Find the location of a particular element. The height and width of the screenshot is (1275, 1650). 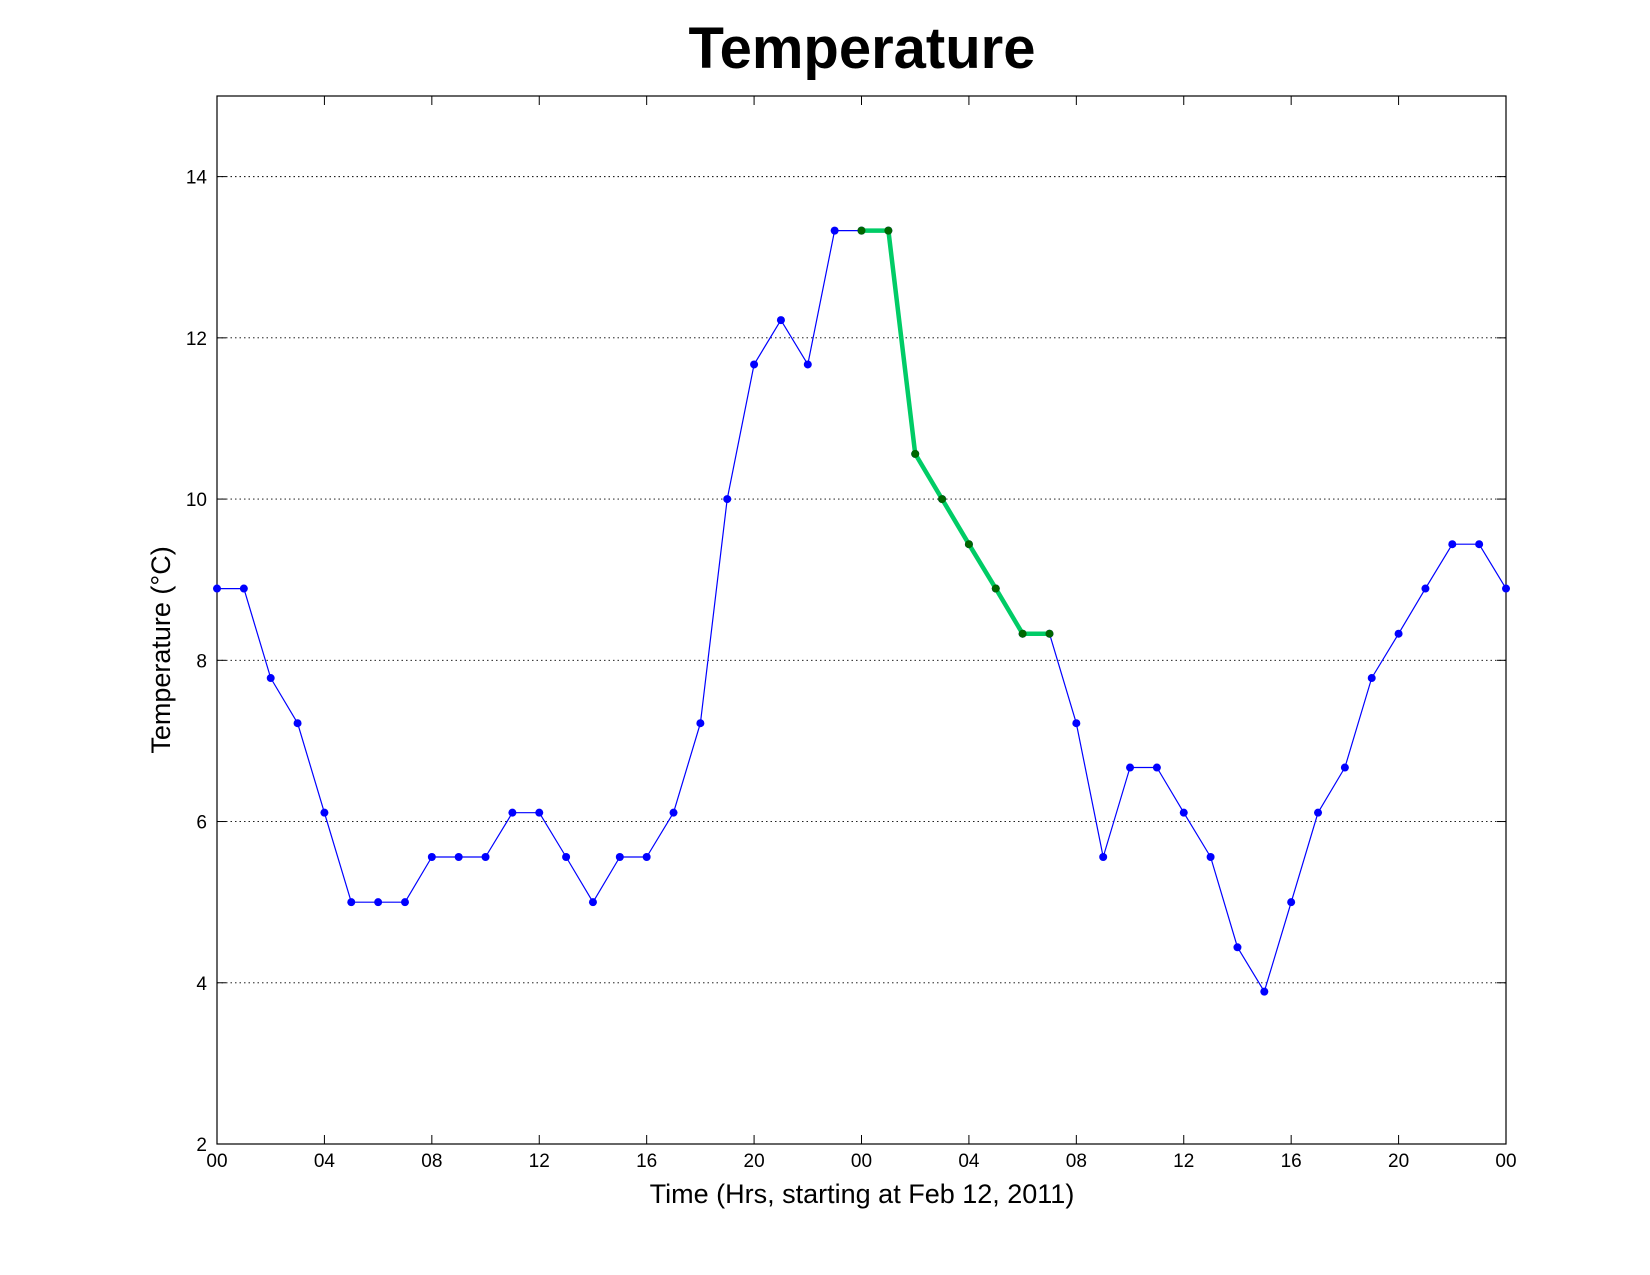

y-tick-label: 8 is located at coordinates (201, 661).